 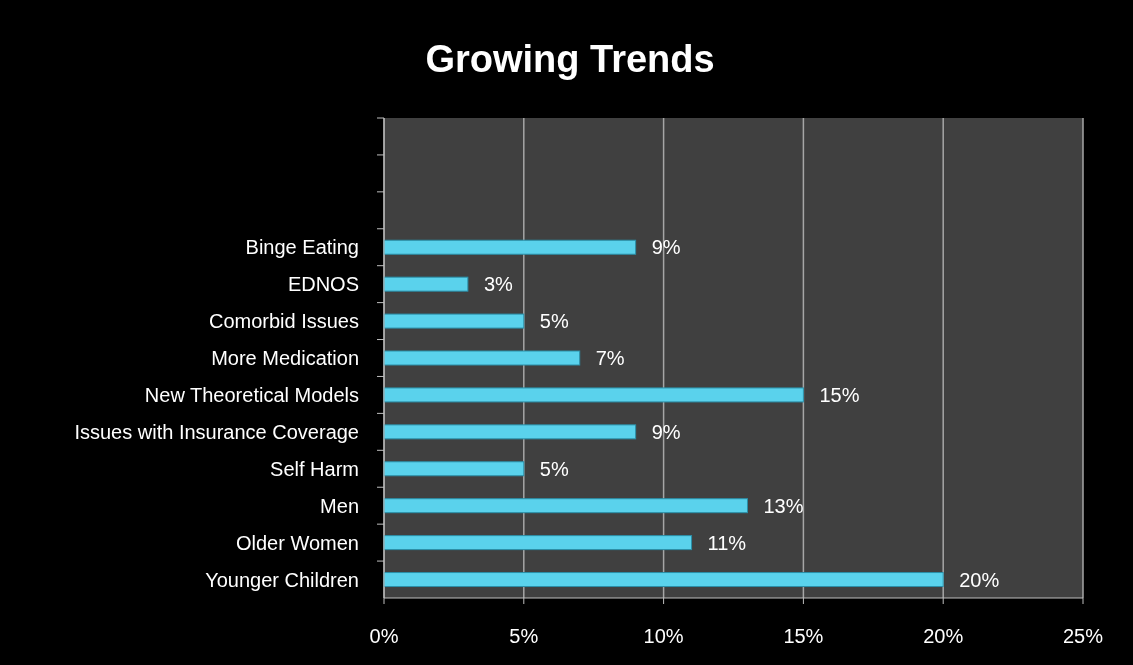 What do you see at coordinates (1083, 636) in the screenshot?
I see `x-tick-label: 25%` at bounding box center [1083, 636].